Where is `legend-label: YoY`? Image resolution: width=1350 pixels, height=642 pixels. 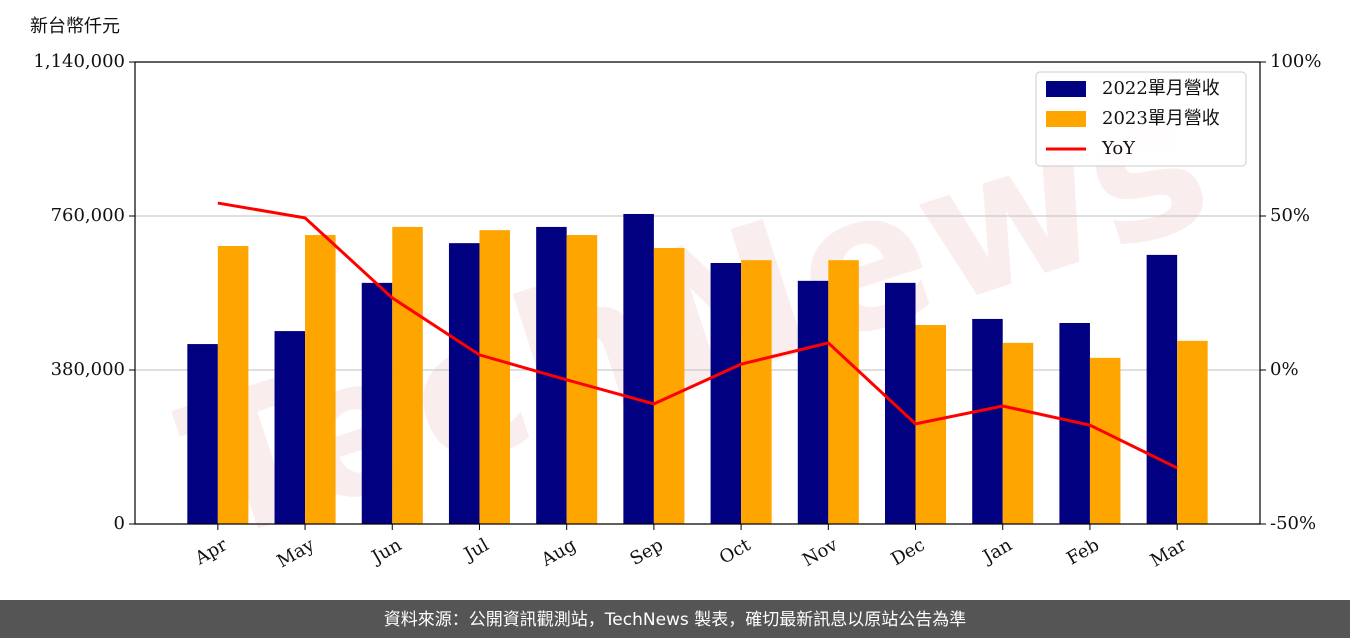
legend-label: YoY is located at coordinates (1118, 148).